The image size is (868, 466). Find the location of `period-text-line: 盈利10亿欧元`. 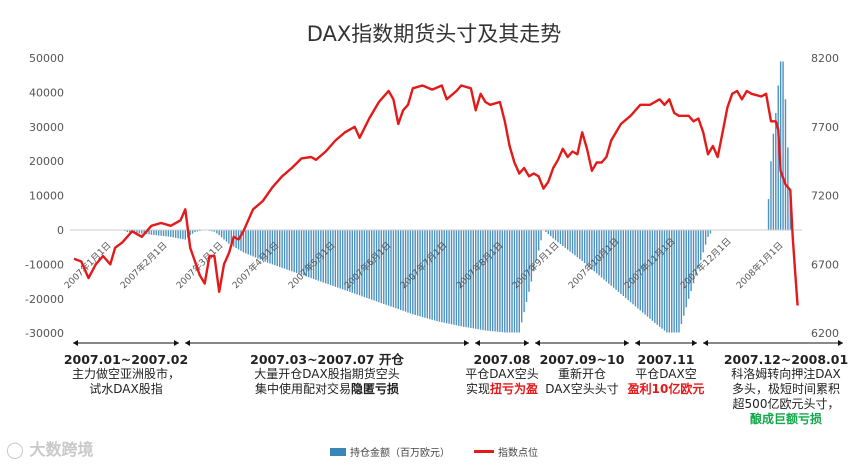

period-text-line: 盈利10亿欧元 is located at coordinates (666, 389).